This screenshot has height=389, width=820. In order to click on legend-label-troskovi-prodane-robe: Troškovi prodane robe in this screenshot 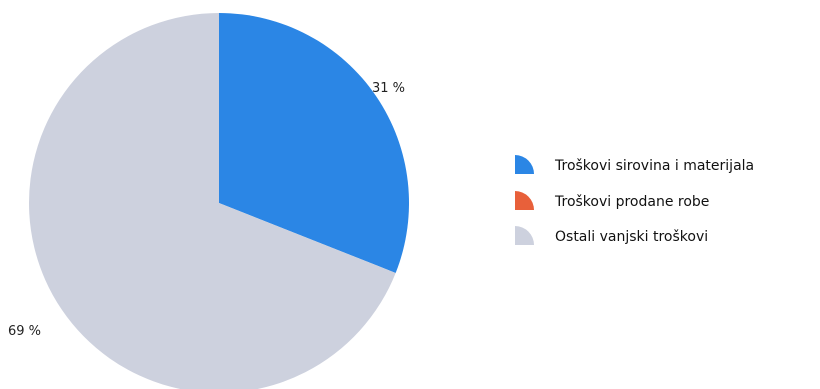, I will do `click(631, 202)`.